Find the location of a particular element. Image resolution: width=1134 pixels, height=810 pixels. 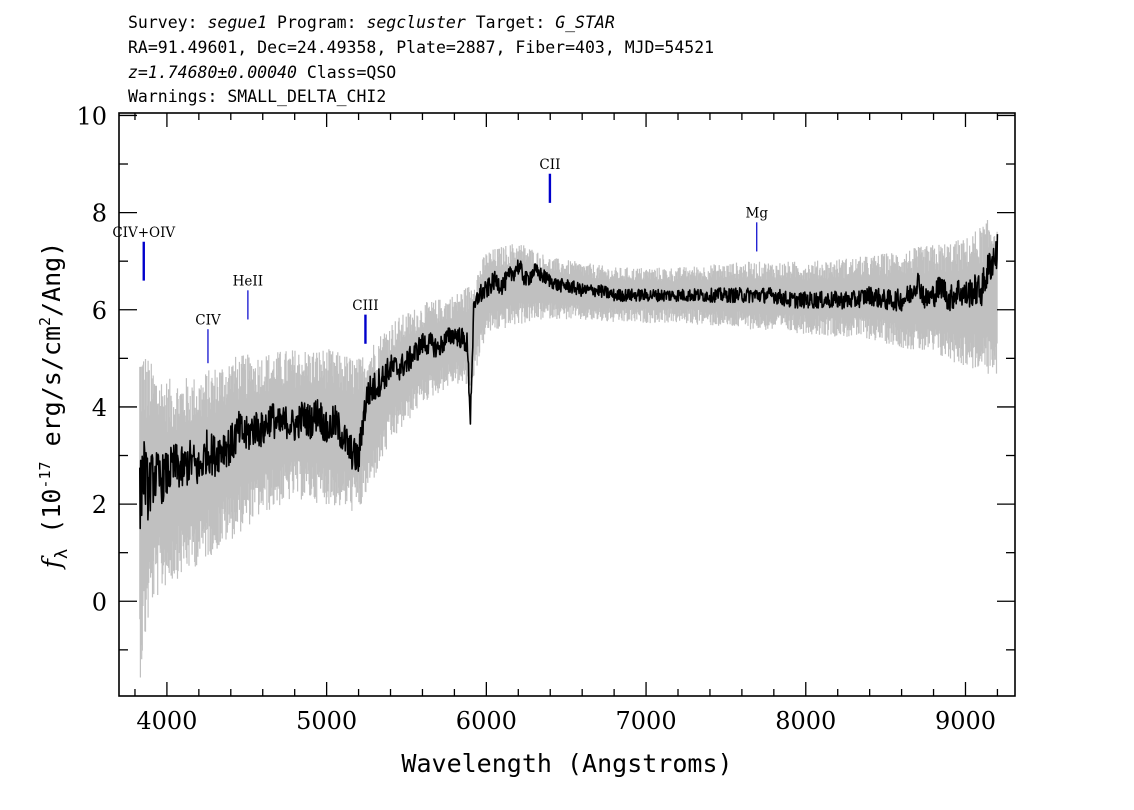

target-label: Target: is located at coordinates (510, 22).